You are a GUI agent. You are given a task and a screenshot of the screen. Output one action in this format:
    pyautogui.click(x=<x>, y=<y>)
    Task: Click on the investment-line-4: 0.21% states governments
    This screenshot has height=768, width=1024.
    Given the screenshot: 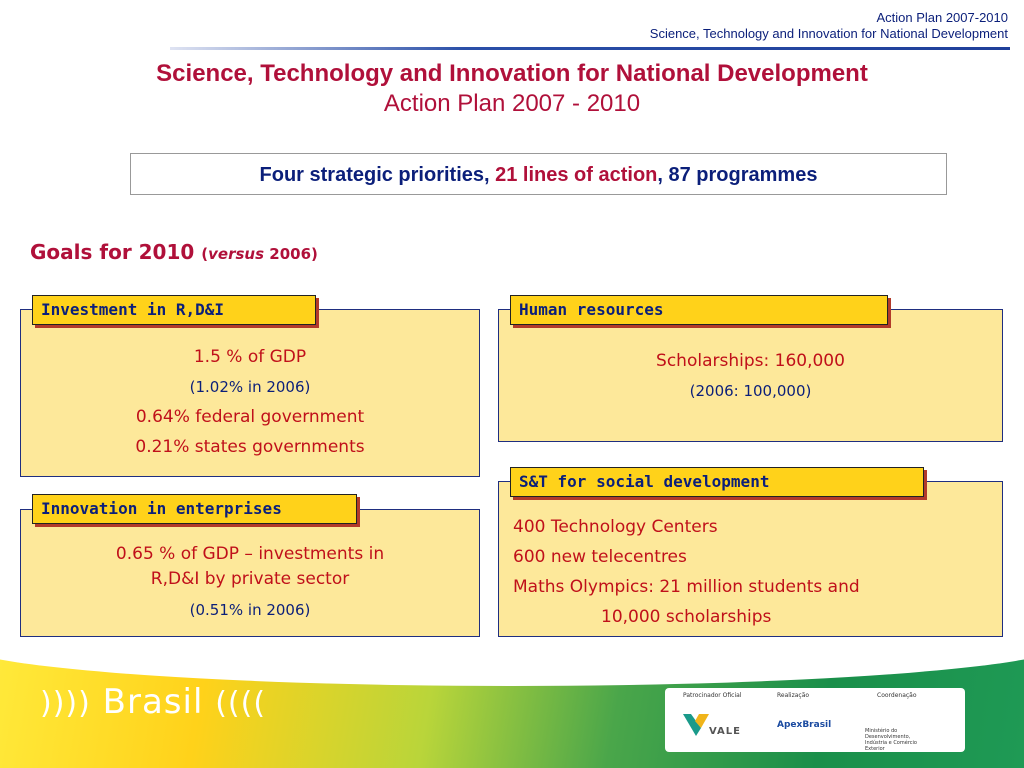 What is the action you would take?
    pyautogui.click(x=250, y=447)
    